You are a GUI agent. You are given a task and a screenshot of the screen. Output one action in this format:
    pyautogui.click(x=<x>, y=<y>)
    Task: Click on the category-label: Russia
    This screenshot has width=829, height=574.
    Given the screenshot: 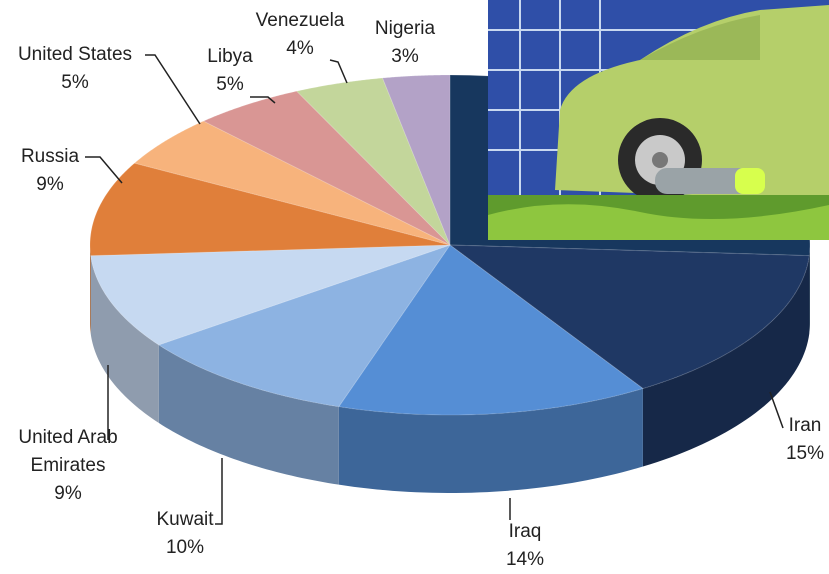 What is the action you would take?
    pyautogui.click(x=50, y=156)
    